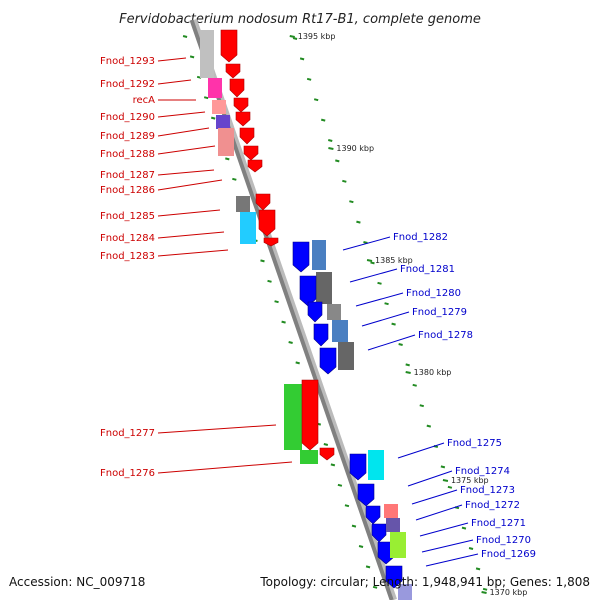 The width and height of the screenshot is (600, 600). I want to click on gene-label: Fnod_1269, so click(508, 554).